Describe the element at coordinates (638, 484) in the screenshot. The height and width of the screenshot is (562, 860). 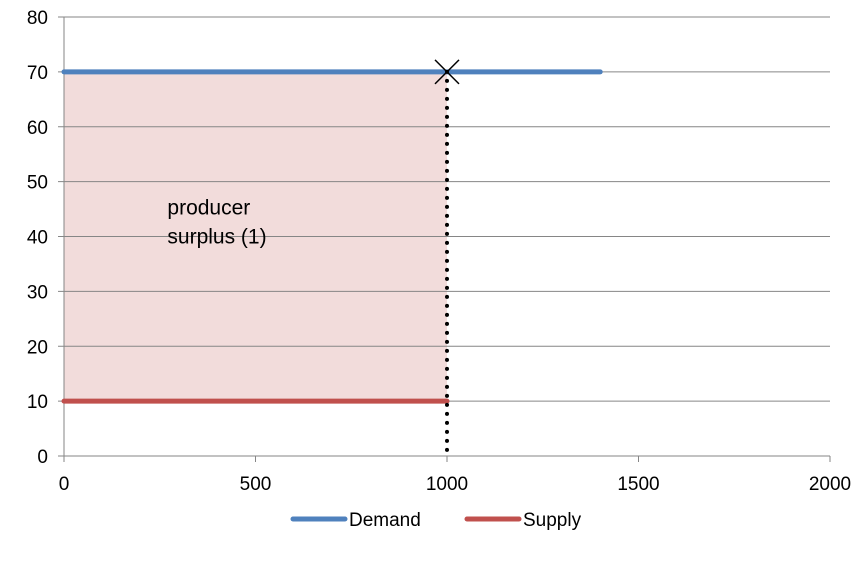
I see `x-tick-label: 1500` at that location.